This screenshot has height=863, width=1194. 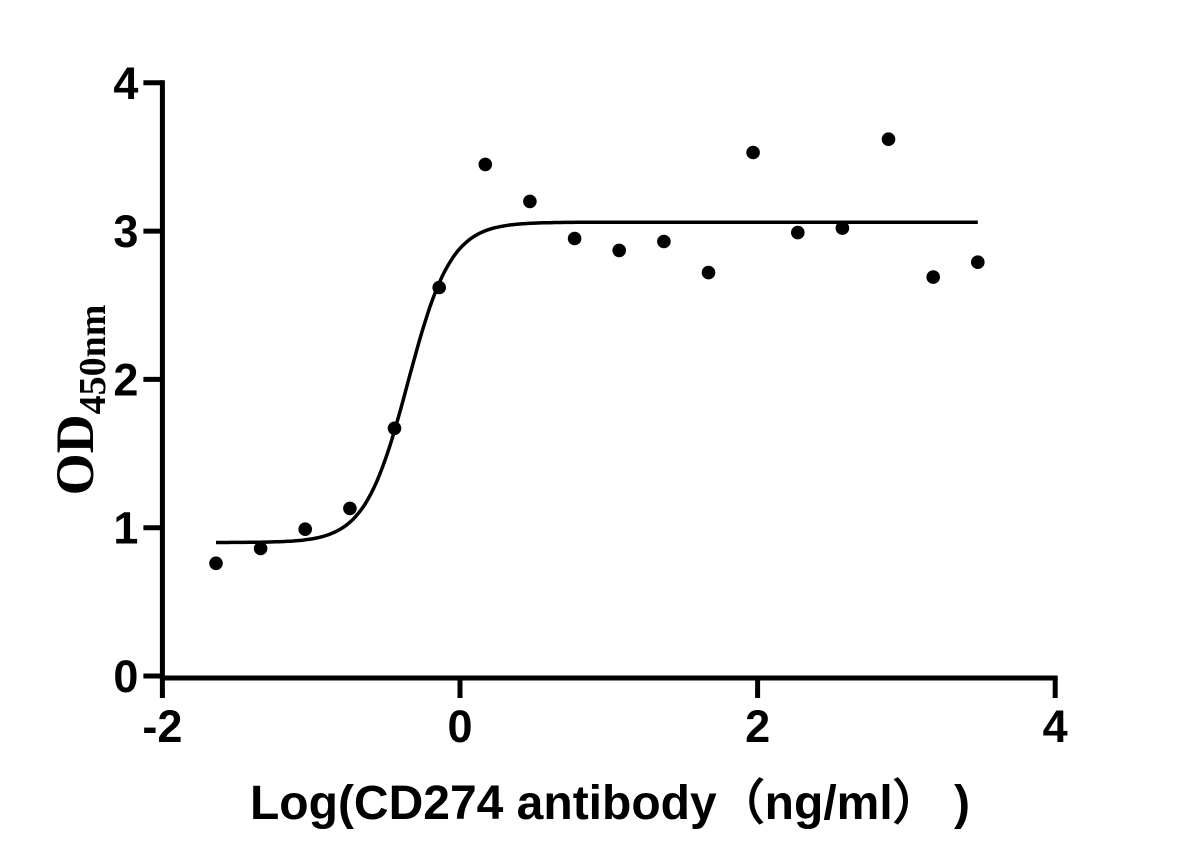 What do you see at coordinates (125, 528) in the screenshot?
I see `y-tick-label: 1` at bounding box center [125, 528].